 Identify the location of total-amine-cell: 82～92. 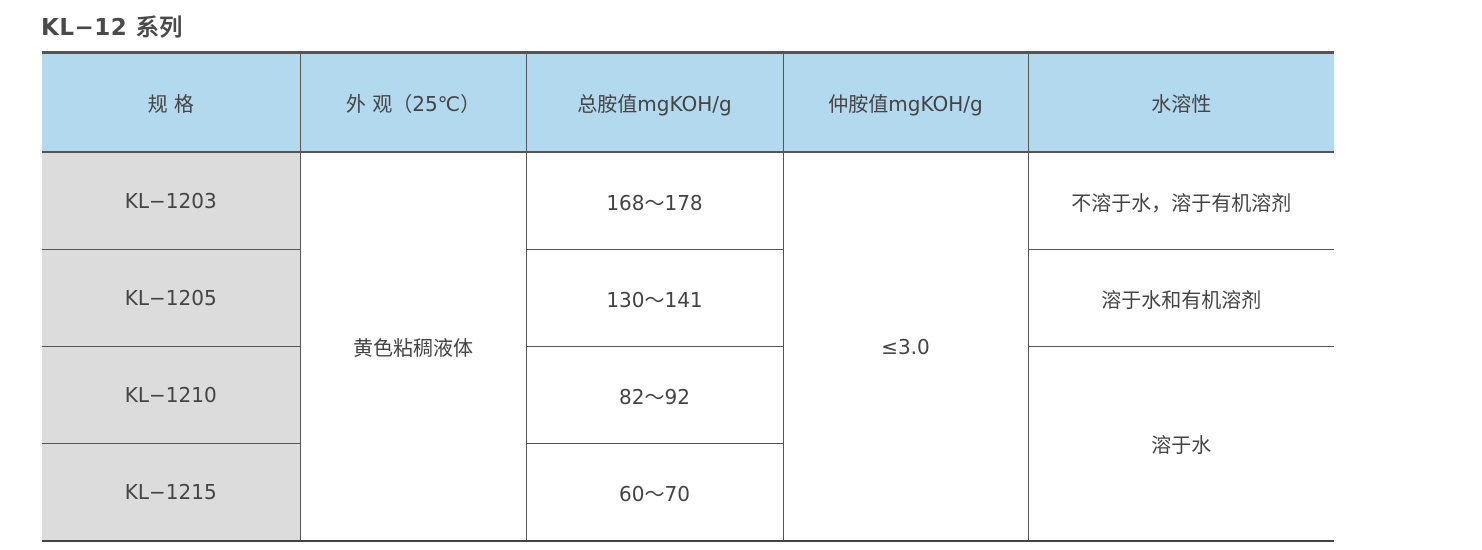
(654, 395).